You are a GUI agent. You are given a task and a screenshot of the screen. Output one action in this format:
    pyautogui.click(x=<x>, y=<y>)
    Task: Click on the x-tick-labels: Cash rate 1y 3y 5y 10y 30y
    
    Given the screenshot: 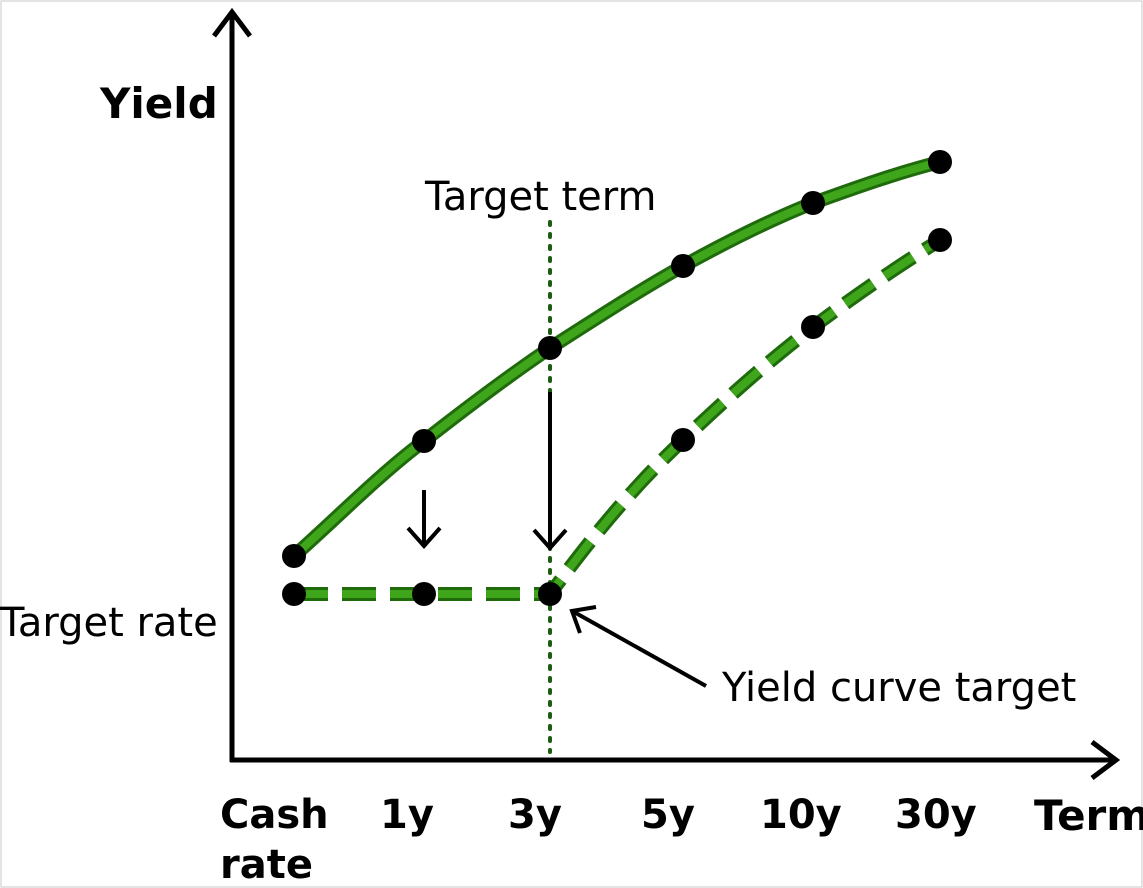 What is the action you would take?
    pyautogui.click(x=598, y=840)
    